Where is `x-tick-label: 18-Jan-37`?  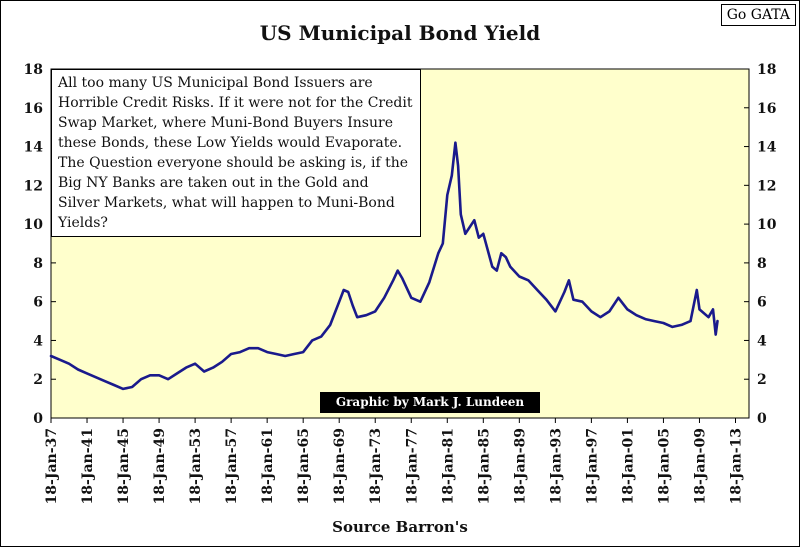
x-tick-label: 18-Jan-37 is located at coordinates (52, 466).